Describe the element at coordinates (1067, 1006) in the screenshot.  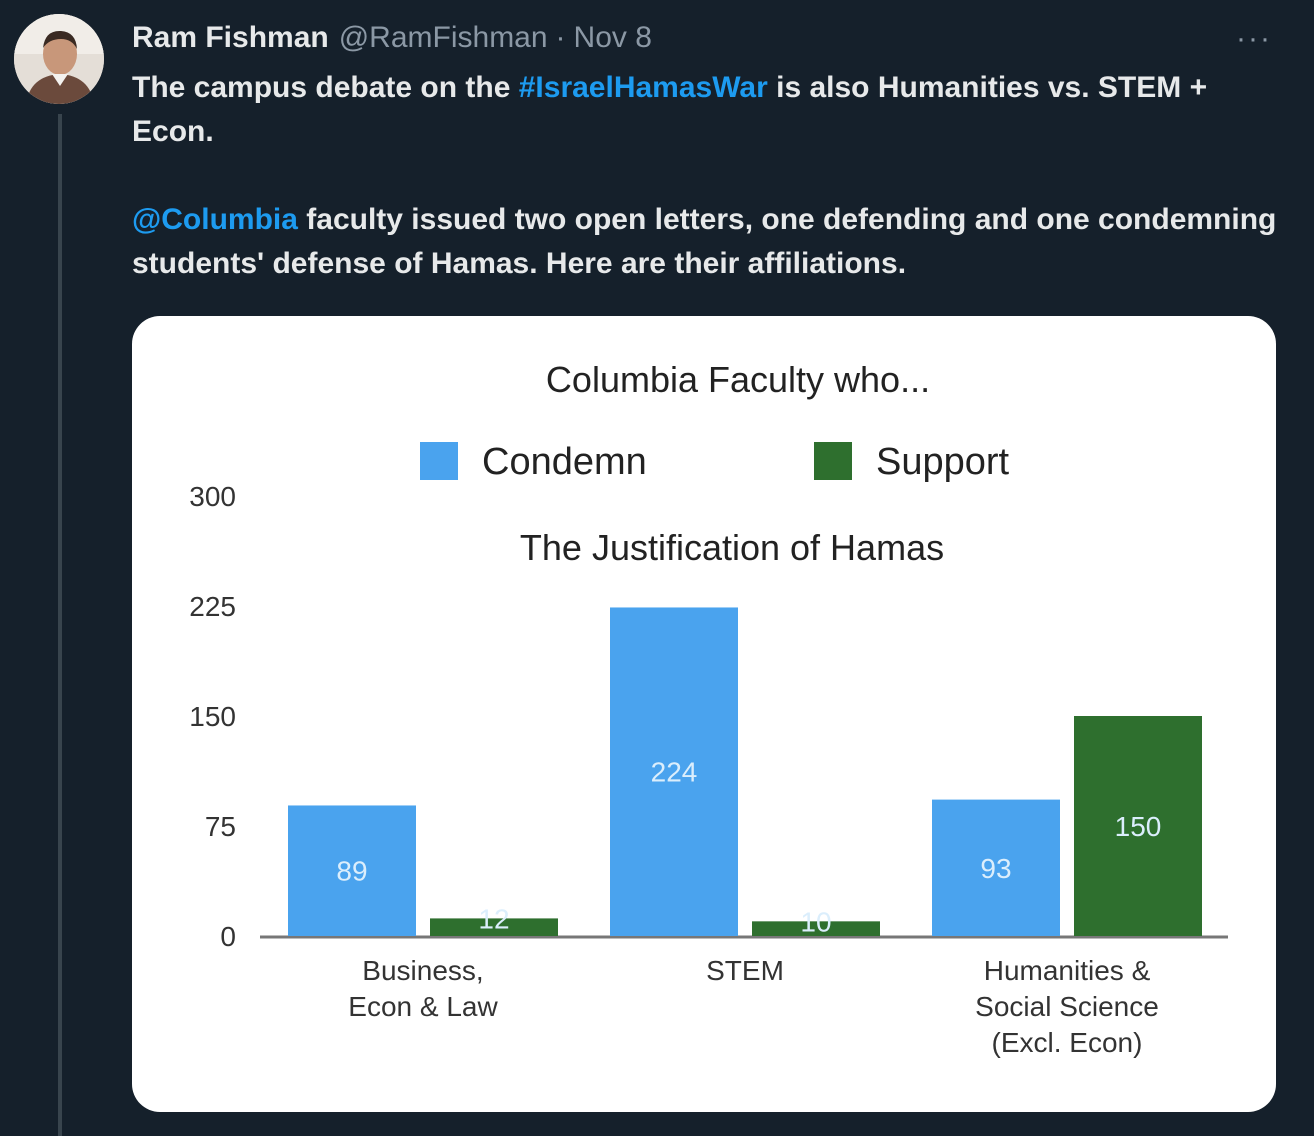
I see `x-category-label: Social Science` at that location.